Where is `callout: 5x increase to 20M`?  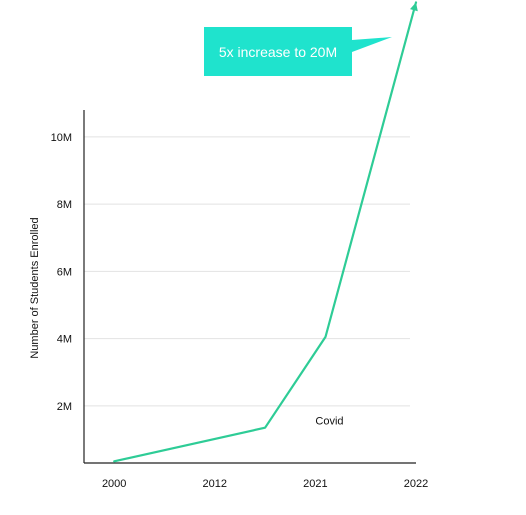 callout: 5x increase to 20M is located at coordinates (298, 51).